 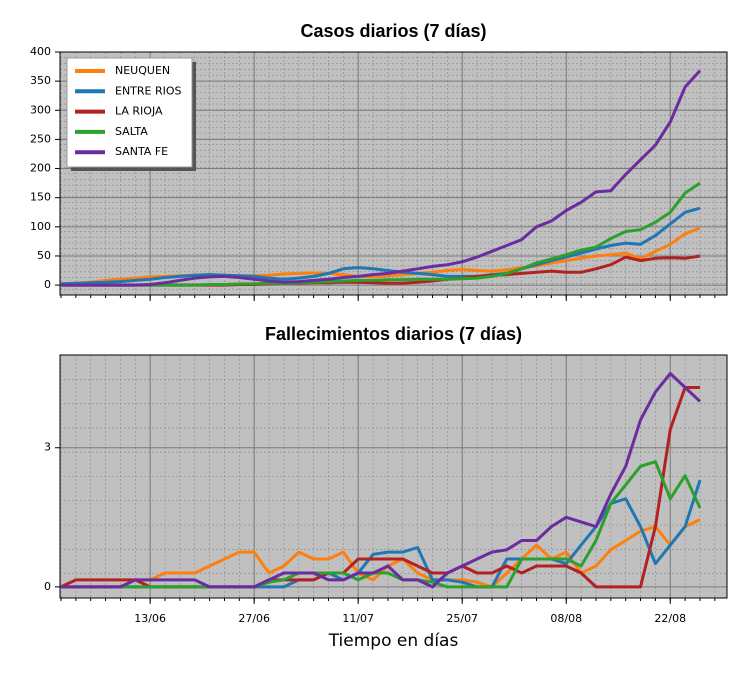 I want to click on y-tick-label: 300, so click(x=40, y=109).